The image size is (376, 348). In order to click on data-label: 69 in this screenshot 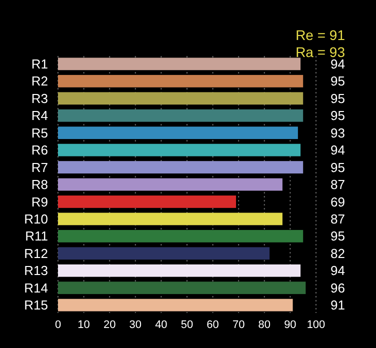, I will do `click(337, 202)`.